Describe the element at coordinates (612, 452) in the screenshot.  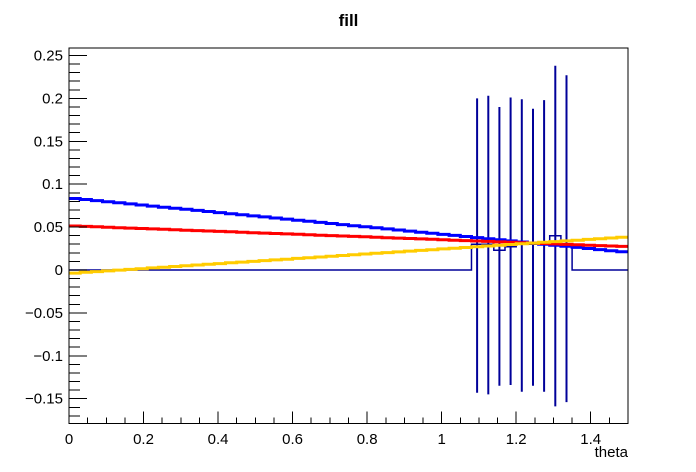
I see `x-axis-title: theta` at that location.